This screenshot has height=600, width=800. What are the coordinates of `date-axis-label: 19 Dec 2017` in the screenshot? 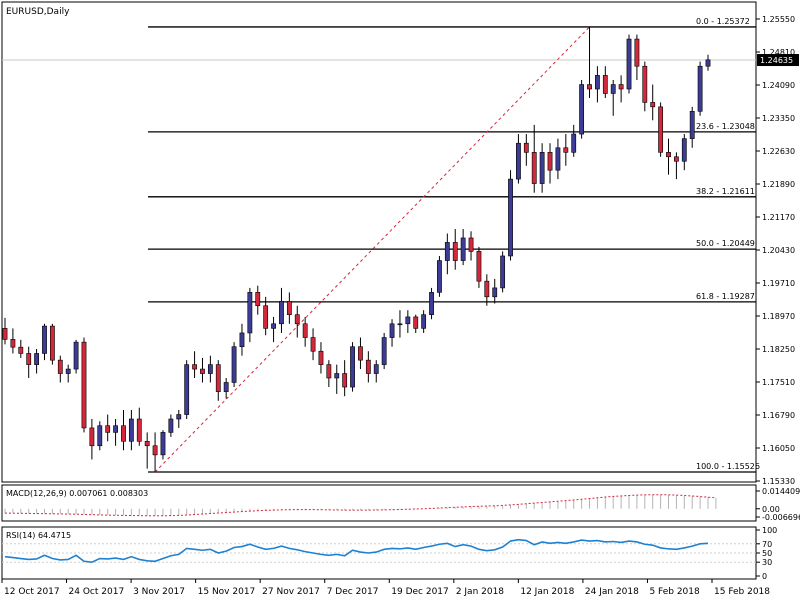 It's located at (420, 592).